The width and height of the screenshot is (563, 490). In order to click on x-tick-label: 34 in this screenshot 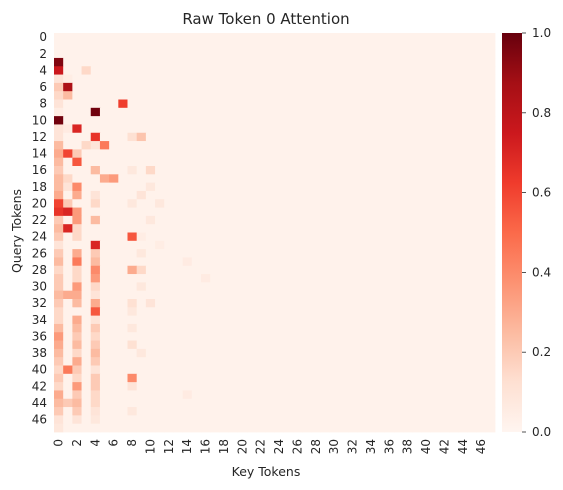, I will do `click(371, 446)`.